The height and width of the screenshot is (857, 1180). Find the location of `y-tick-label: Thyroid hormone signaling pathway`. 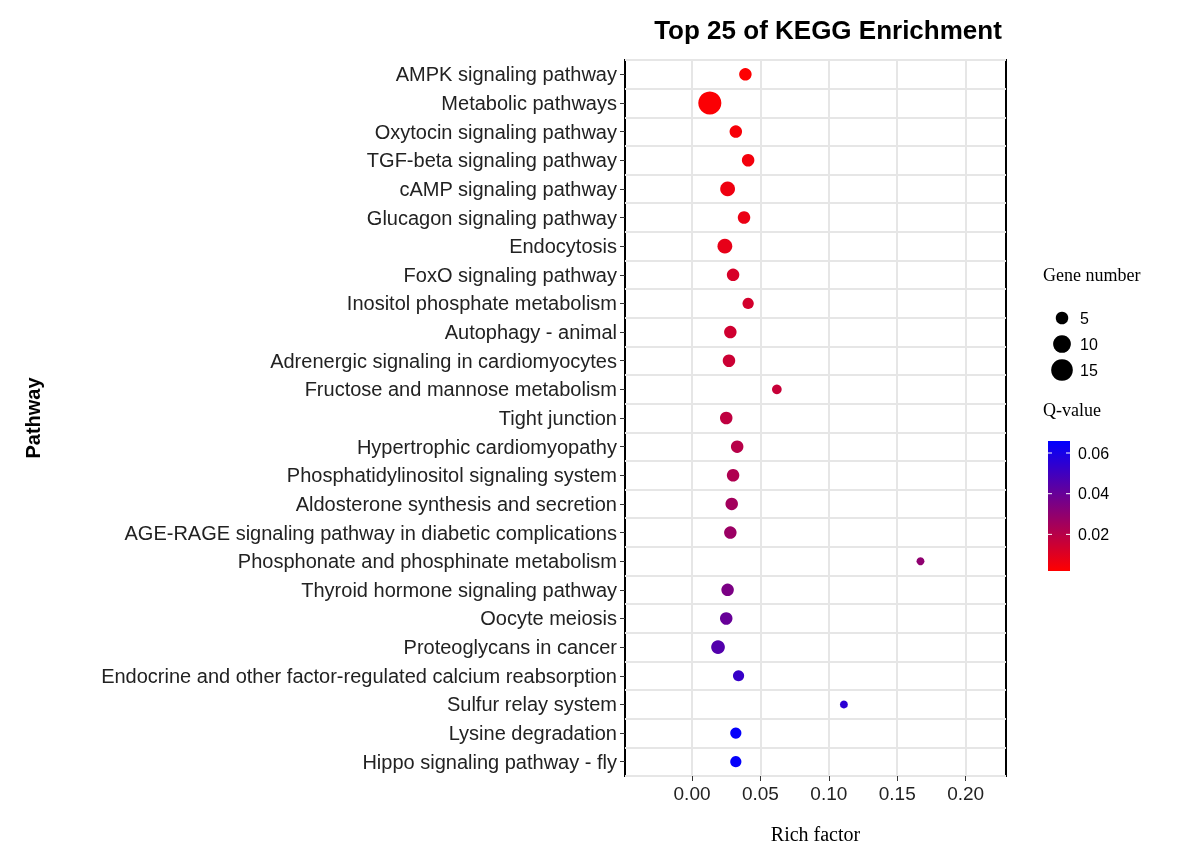

y-tick-label: Thyroid hormone signaling pathway is located at coordinates (459, 589).